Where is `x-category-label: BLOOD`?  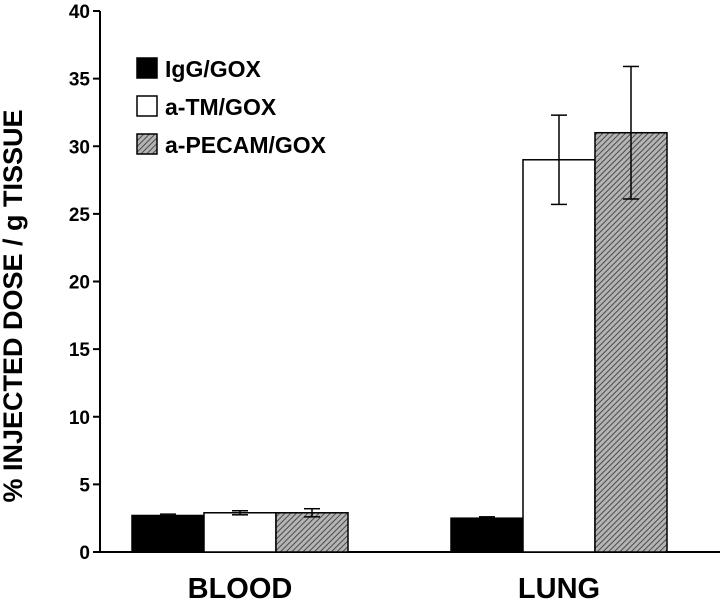
x-category-label: BLOOD is located at coordinates (240, 589).